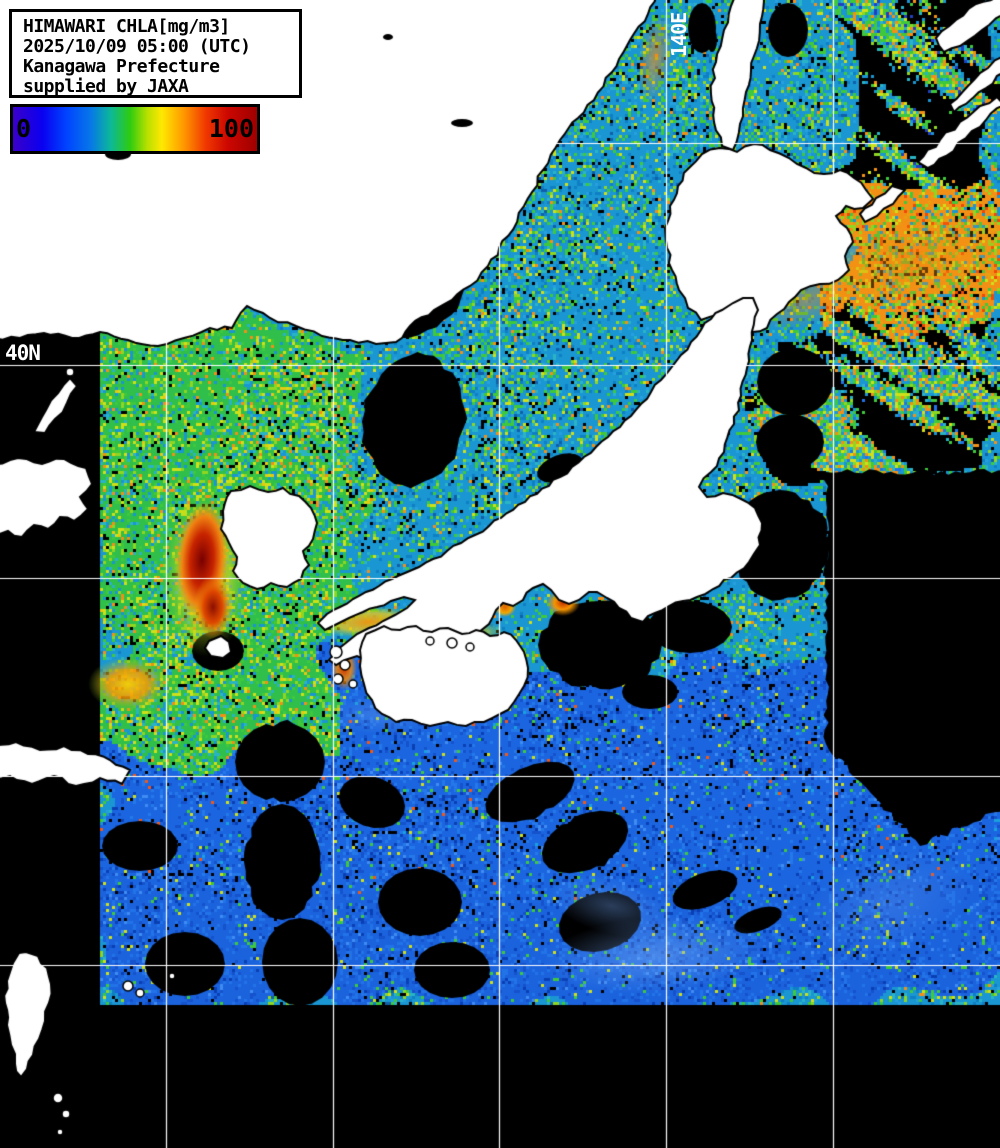  Describe the element at coordinates (679, 34) in the screenshot. I see `grid-label-140e: 140E` at that location.